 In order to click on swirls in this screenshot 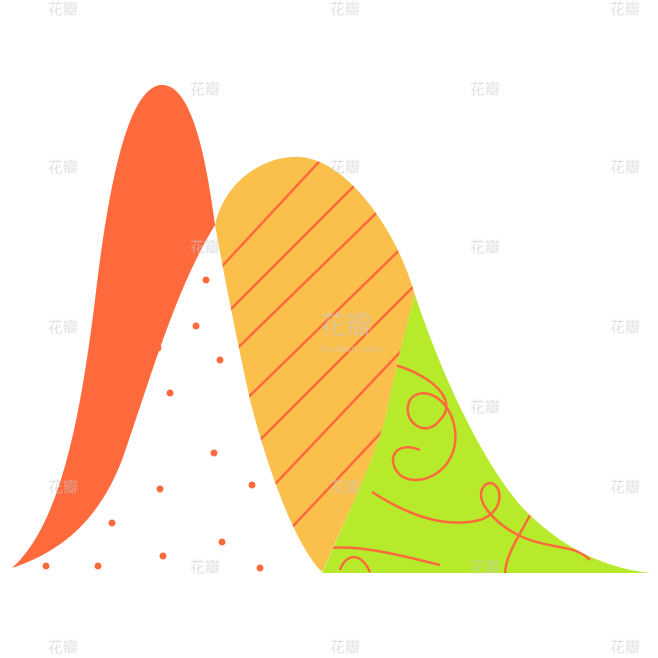, I will do `click(460, 468)`.